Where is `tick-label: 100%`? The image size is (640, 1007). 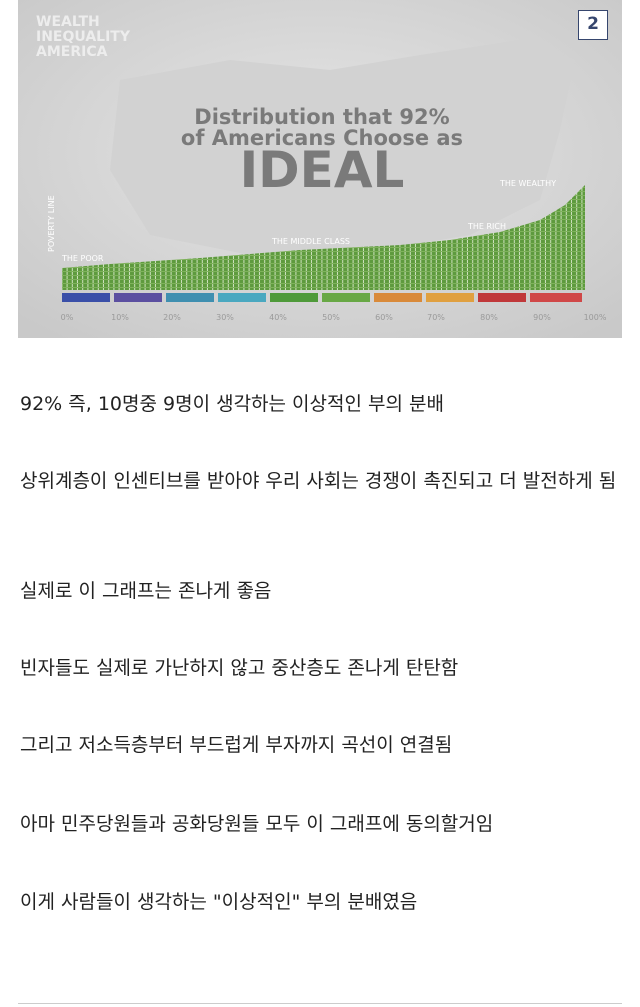
tick-label: 100% is located at coordinates (595, 317).